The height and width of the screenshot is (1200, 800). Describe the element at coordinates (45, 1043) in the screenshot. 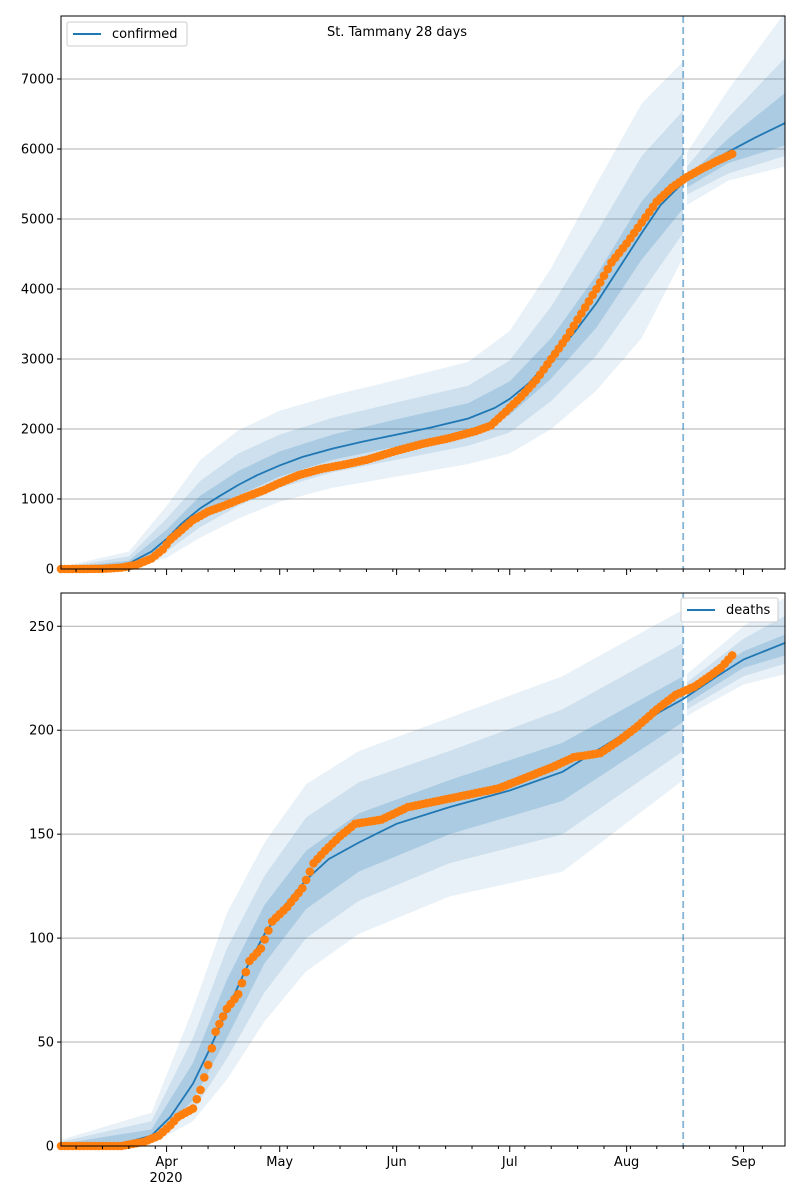

I see `y-tick-label: 50` at that location.